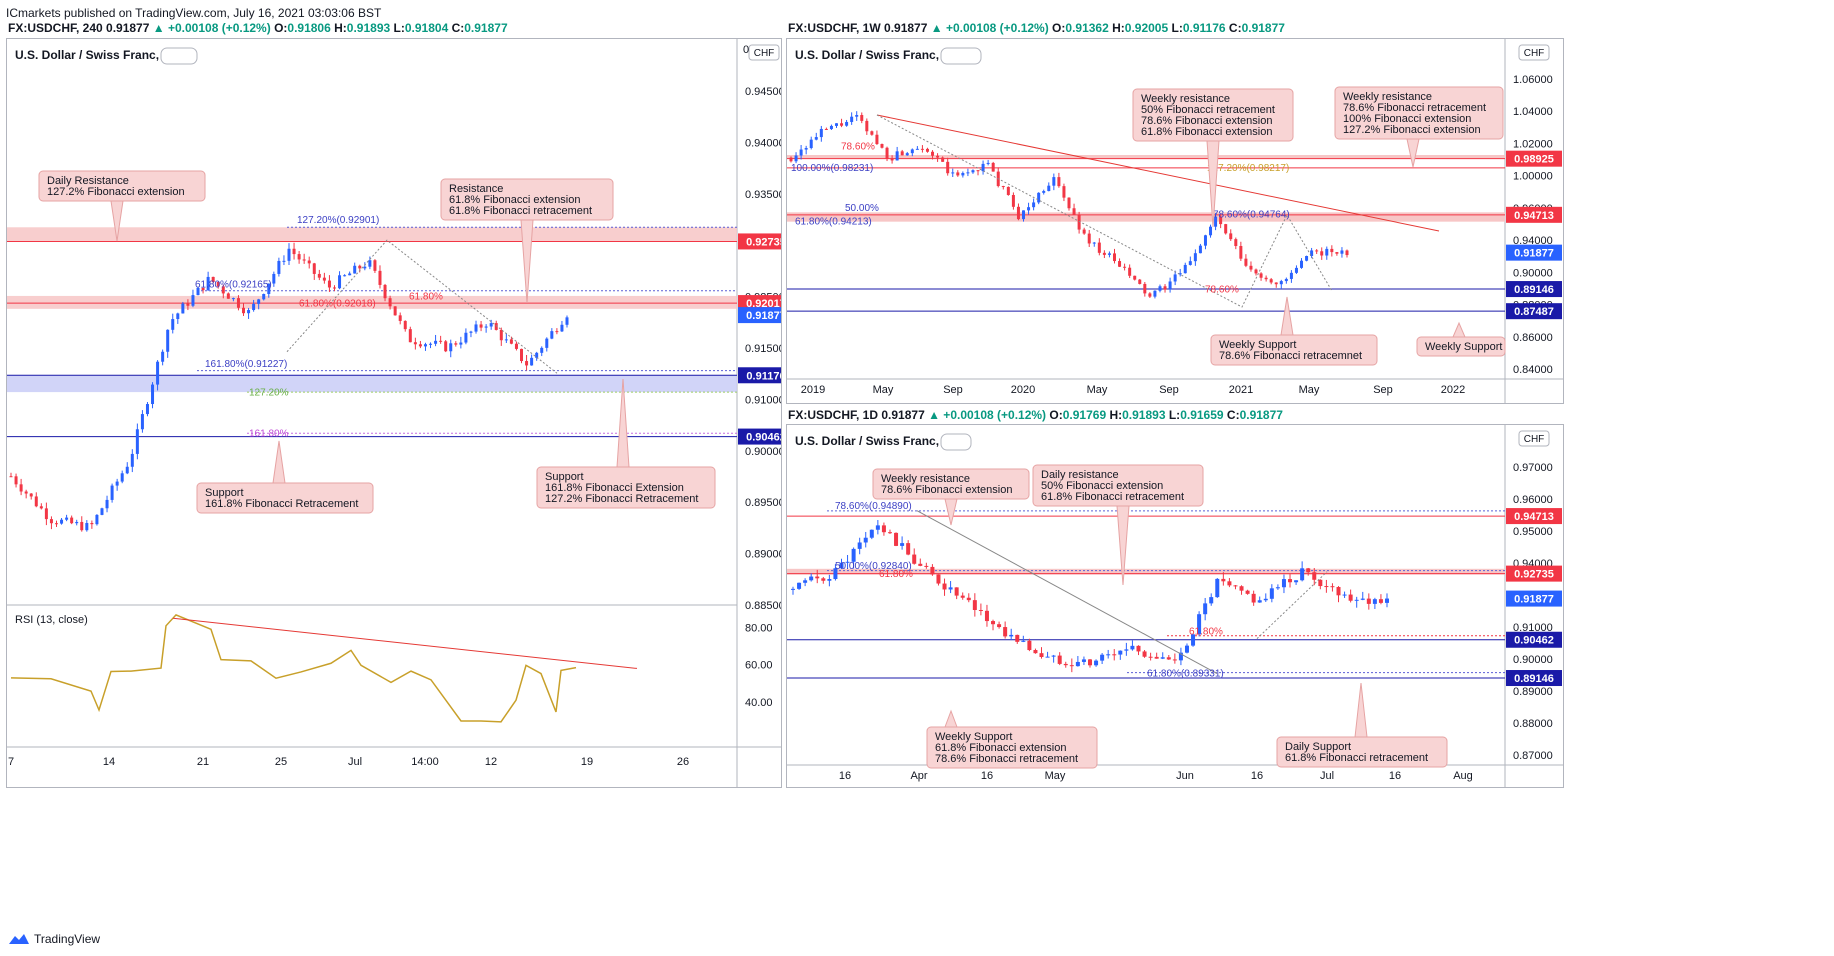 This screenshot has height=956, width=1834. What do you see at coordinates (918, 776) in the screenshot?
I see `date-tick: Apr` at bounding box center [918, 776].